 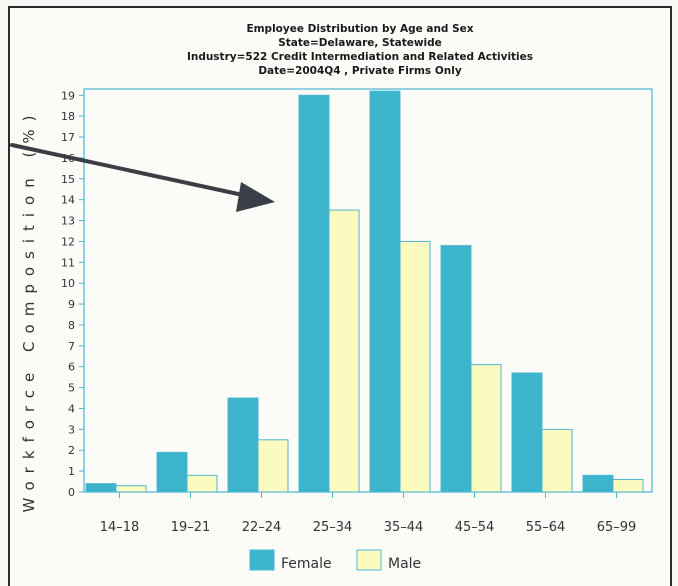 What do you see at coordinates (68, 221) in the screenshot?
I see `y-tick-label: 13` at bounding box center [68, 221].